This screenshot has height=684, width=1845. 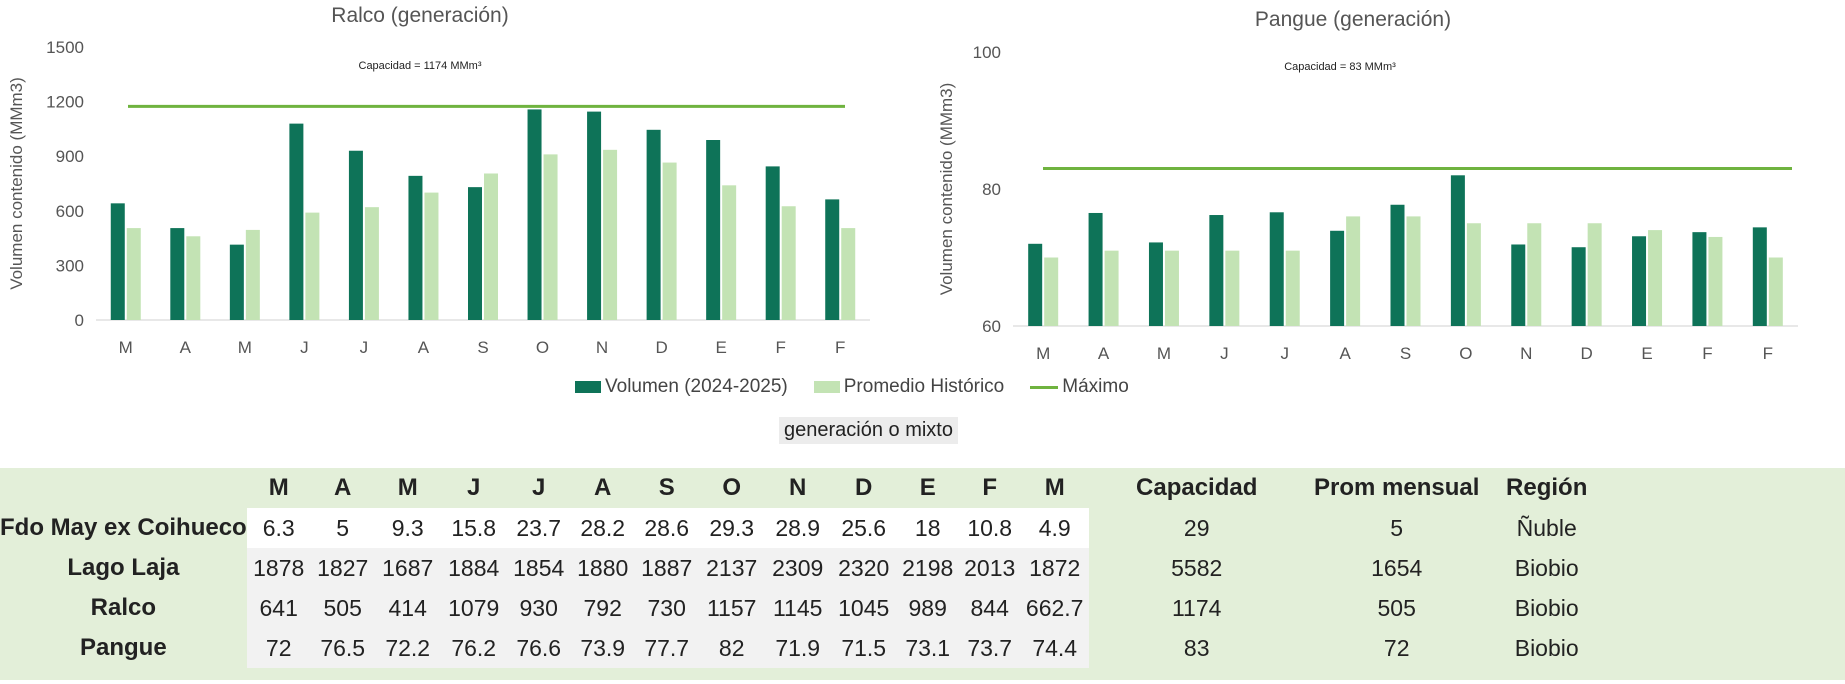 What do you see at coordinates (538, 528) in the screenshot?
I see `month-value-cell: 23.7` at bounding box center [538, 528].